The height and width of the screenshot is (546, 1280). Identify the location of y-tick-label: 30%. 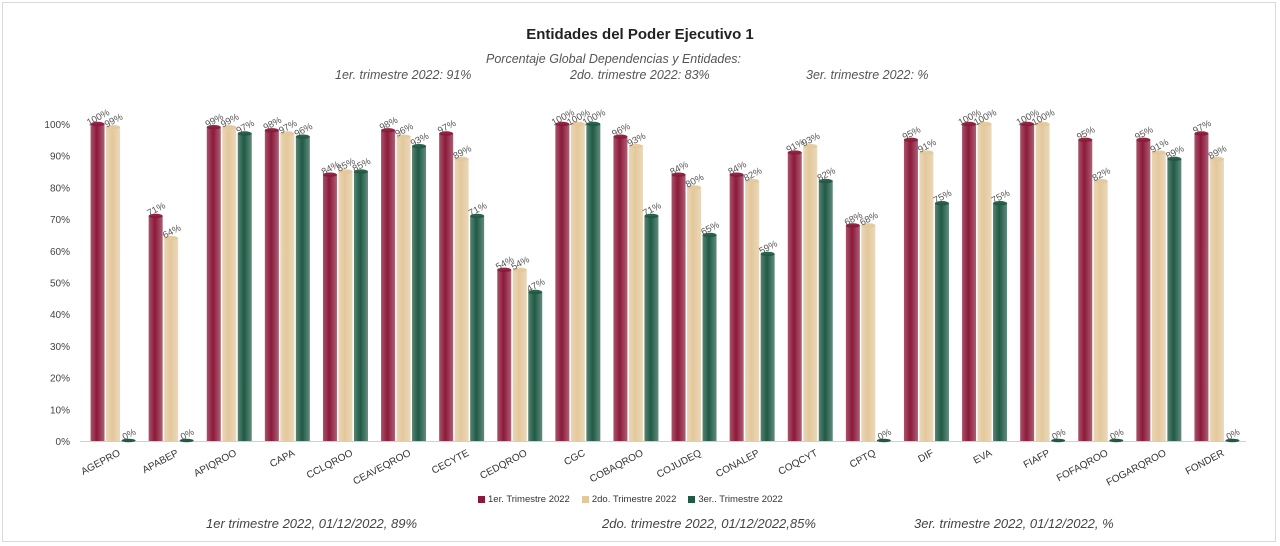
(60, 347).